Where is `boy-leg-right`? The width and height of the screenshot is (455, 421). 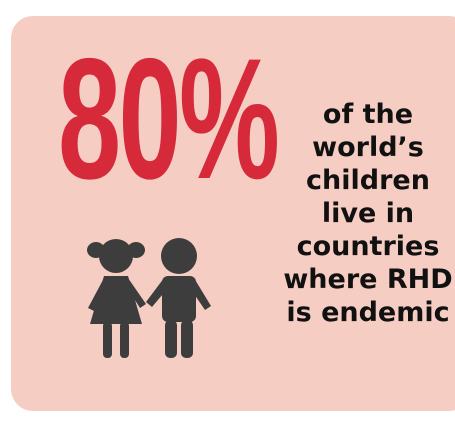
boy-leg-right is located at coordinates (187, 339).